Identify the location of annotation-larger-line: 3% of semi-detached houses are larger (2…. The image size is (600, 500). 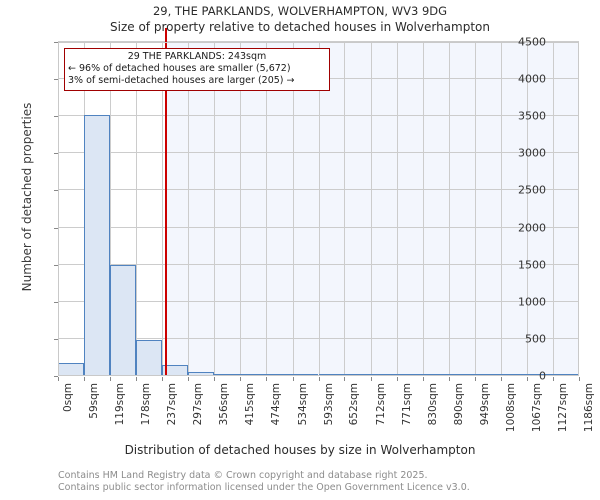
(181, 80).